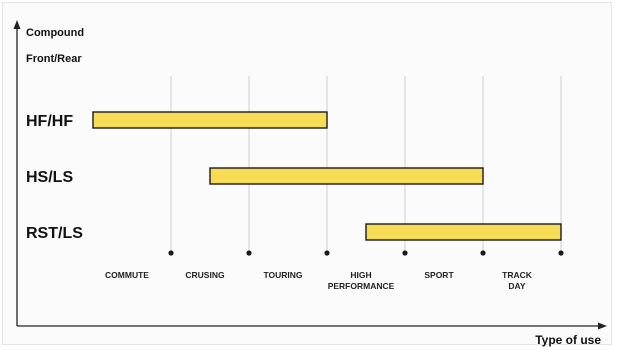 Image resolution: width=617 pixels, height=350 pixels. What do you see at coordinates (602, 326) in the screenshot?
I see `x-axis-arrow` at bounding box center [602, 326].